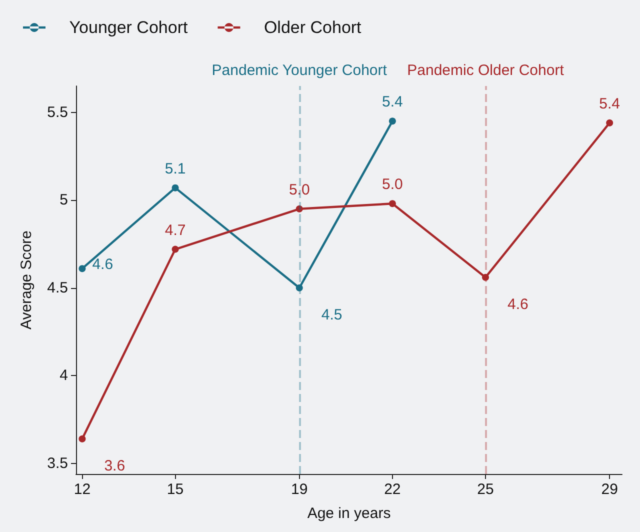 The height and width of the screenshot is (532, 640). I want to click on y-tick-label: 5.5, so click(57, 112).